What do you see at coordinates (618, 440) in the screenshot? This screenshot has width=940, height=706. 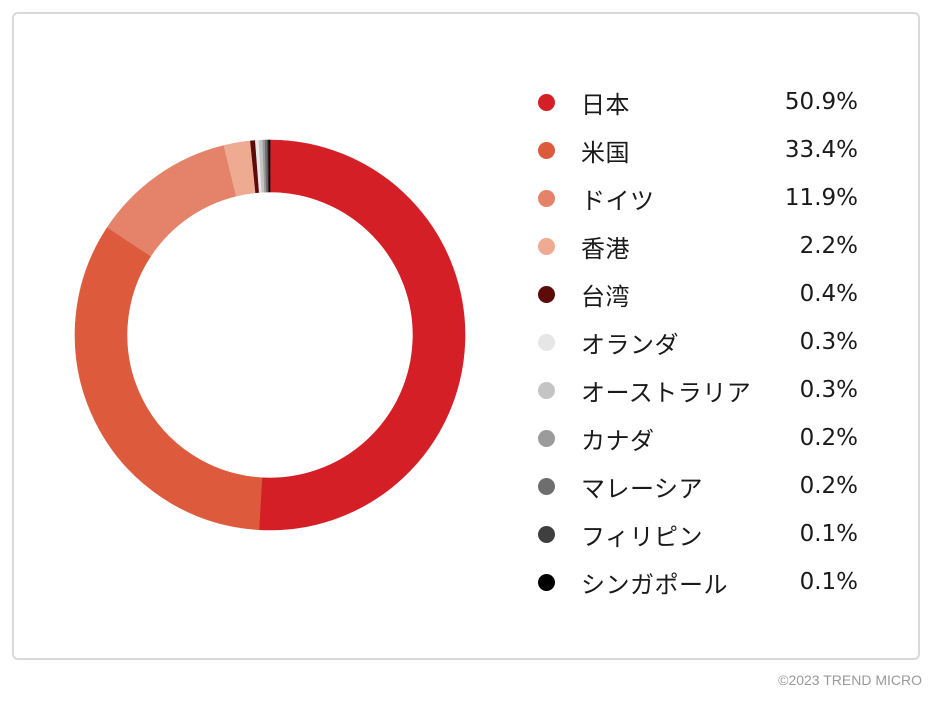 I see `legend-label: カナダ` at bounding box center [618, 440].